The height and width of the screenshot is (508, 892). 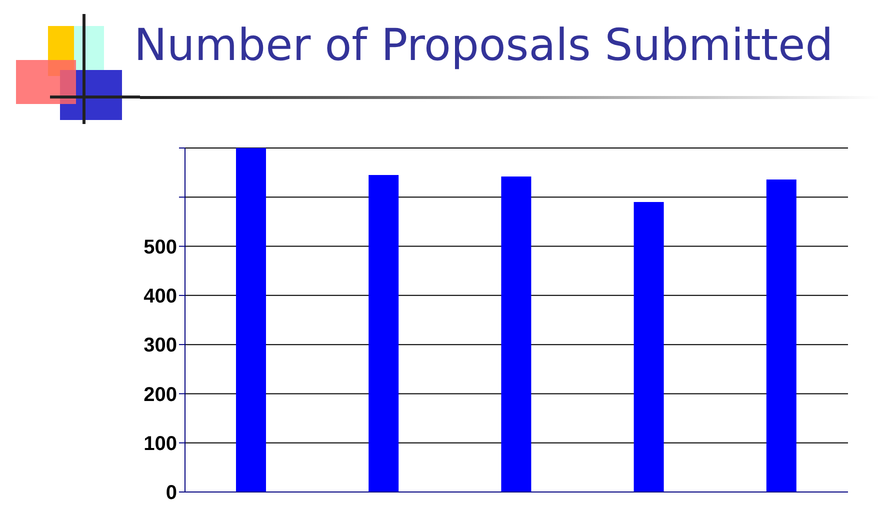 I want to click on y-tick-label: 100, so click(x=160, y=443).